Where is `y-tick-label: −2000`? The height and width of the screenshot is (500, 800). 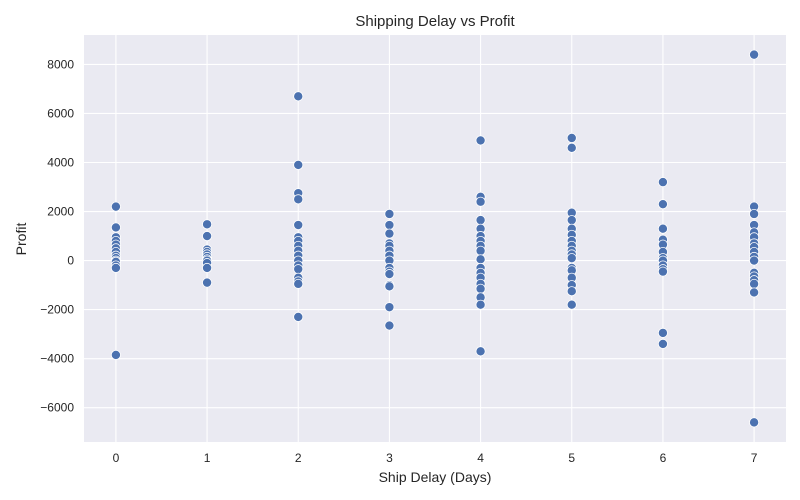 y-tick-label: −2000 is located at coordinates (57, 310).